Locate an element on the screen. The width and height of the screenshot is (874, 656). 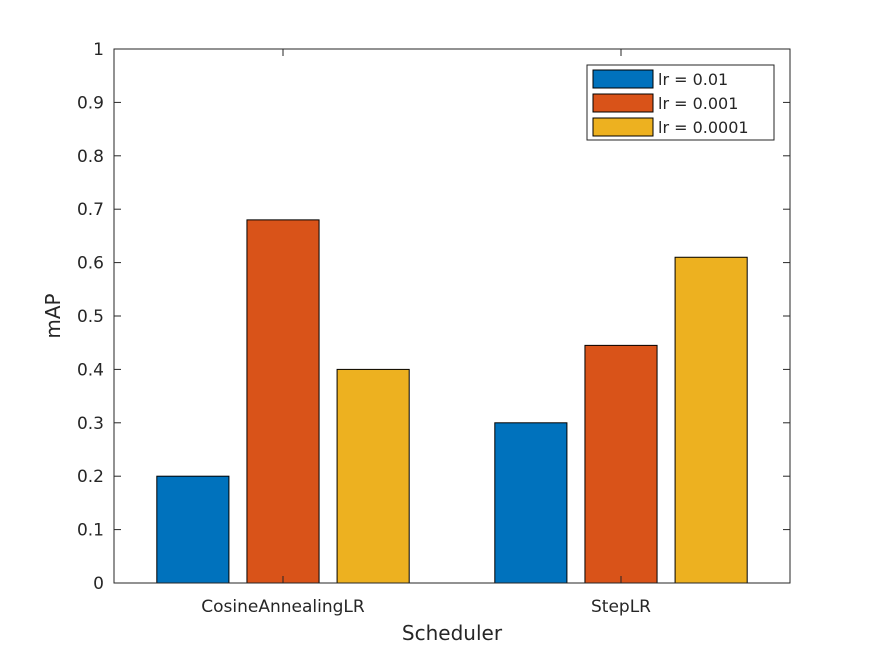
y-tick-label: 1 is located at coordinates (98, 50).